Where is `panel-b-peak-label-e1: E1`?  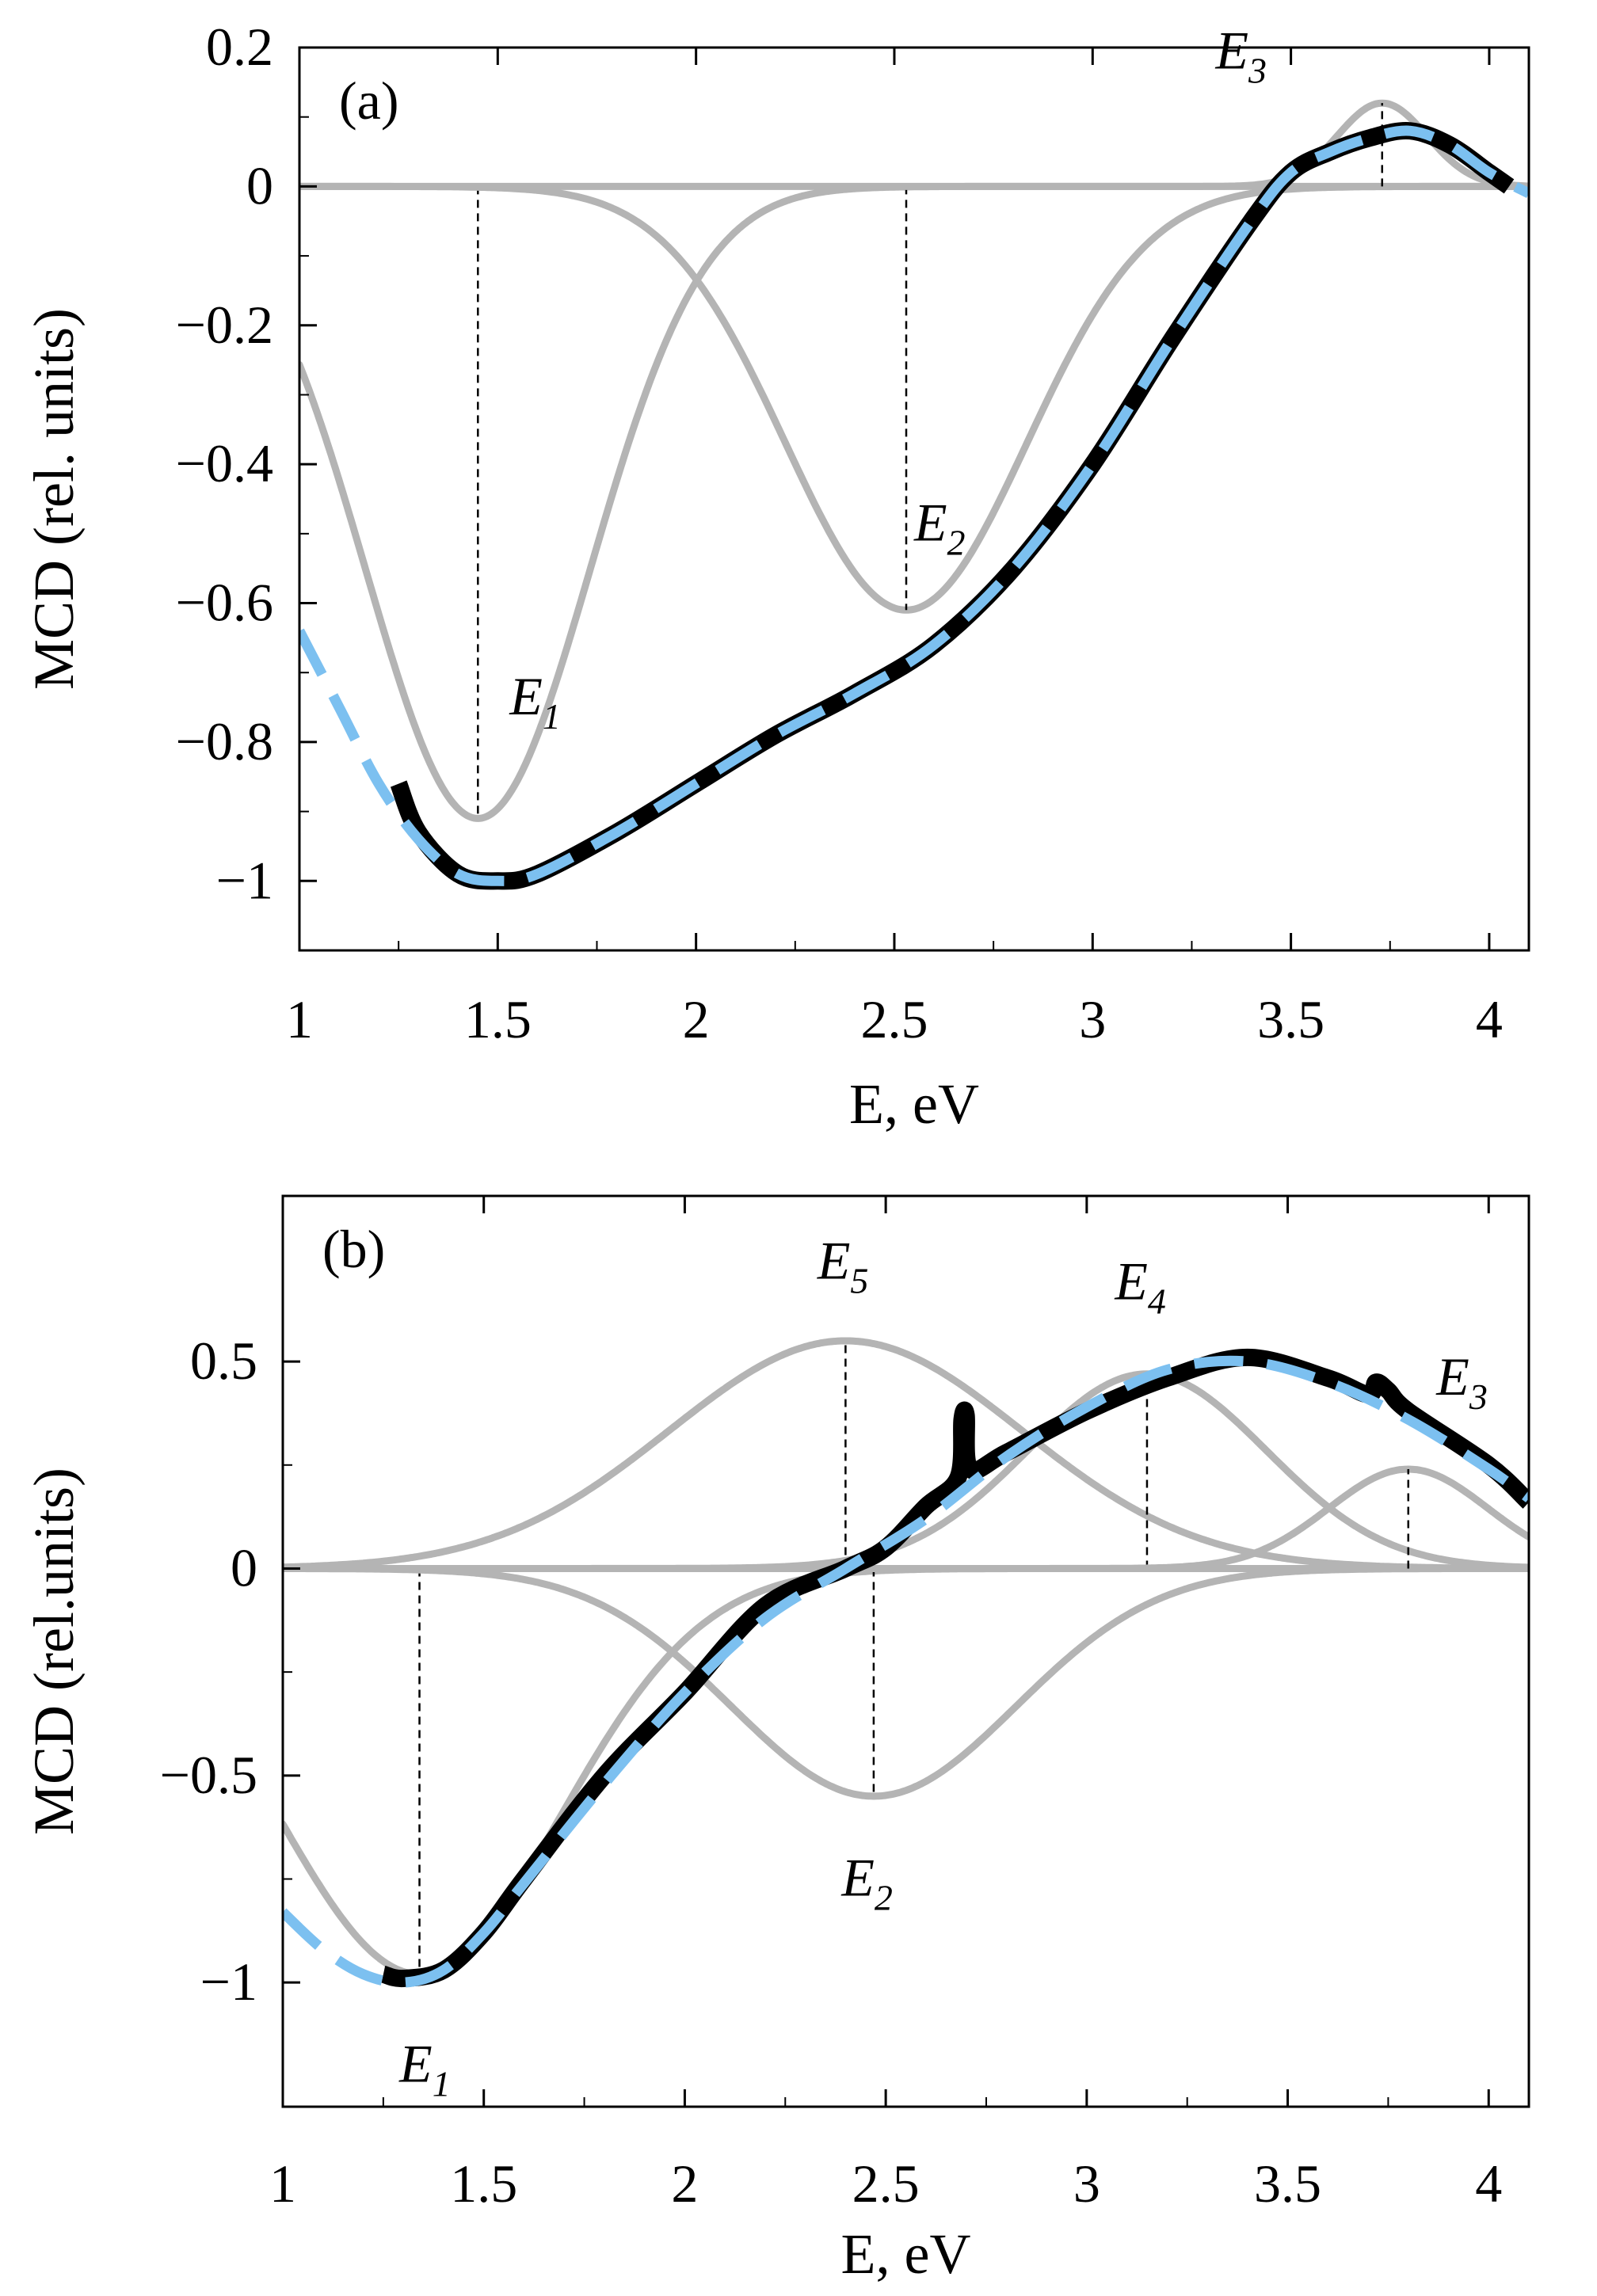 panel-b-peak-label-e1: E1 is located at coordinates (424, 2069).